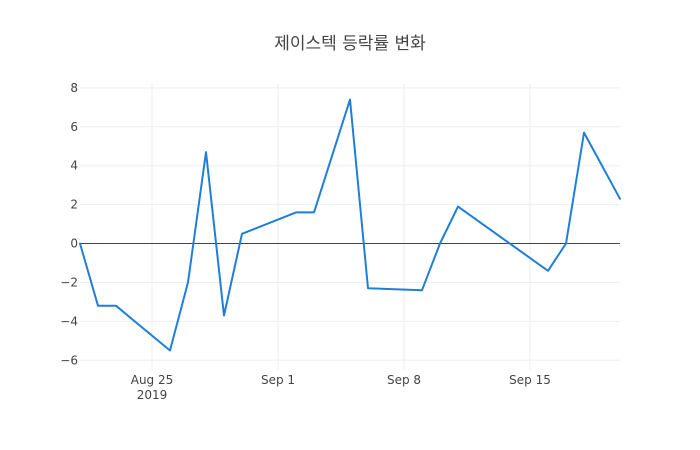  I want to click on y-tick-label: 4, so click(74, 166).